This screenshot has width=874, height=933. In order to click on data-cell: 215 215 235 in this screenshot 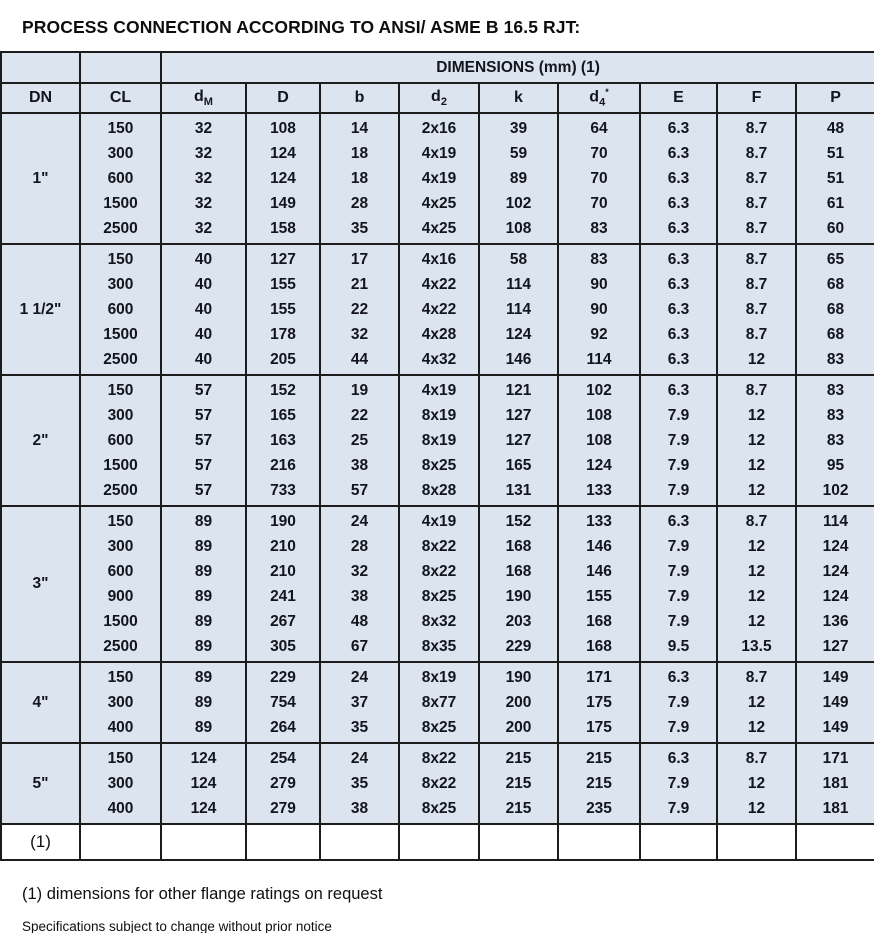, I will do `click(599, 783)`.